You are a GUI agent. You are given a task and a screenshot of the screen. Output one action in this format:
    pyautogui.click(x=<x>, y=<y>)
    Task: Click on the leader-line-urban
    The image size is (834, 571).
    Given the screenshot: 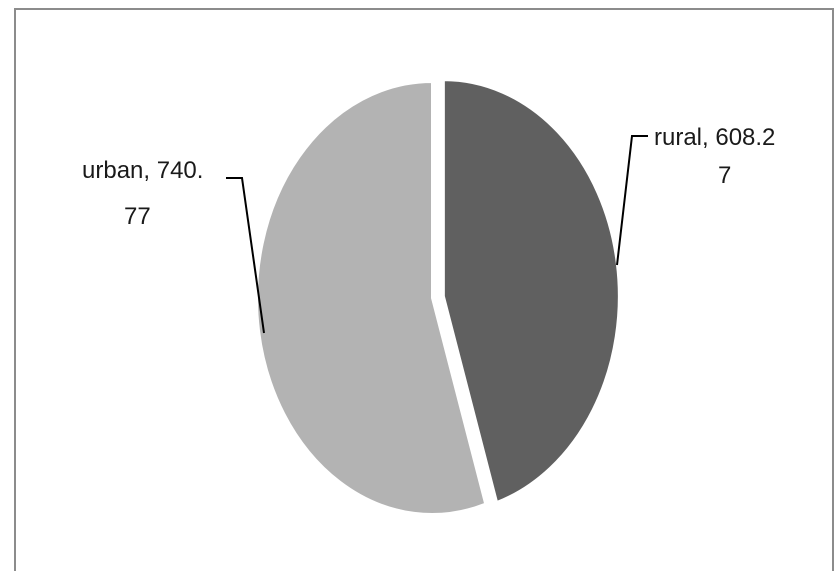 What is the action you would take?
    pyautogui.click(x=245, y=255)
    